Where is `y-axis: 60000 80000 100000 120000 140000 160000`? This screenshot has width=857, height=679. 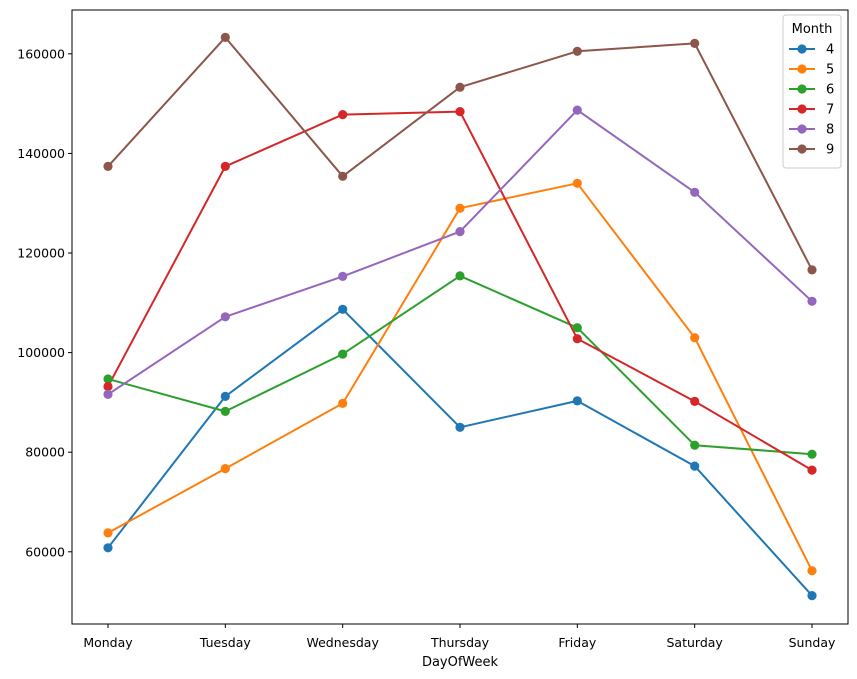 y-axis: 60000 80000 100000 120000 140000 160000 is located at coordinates (44, 302).